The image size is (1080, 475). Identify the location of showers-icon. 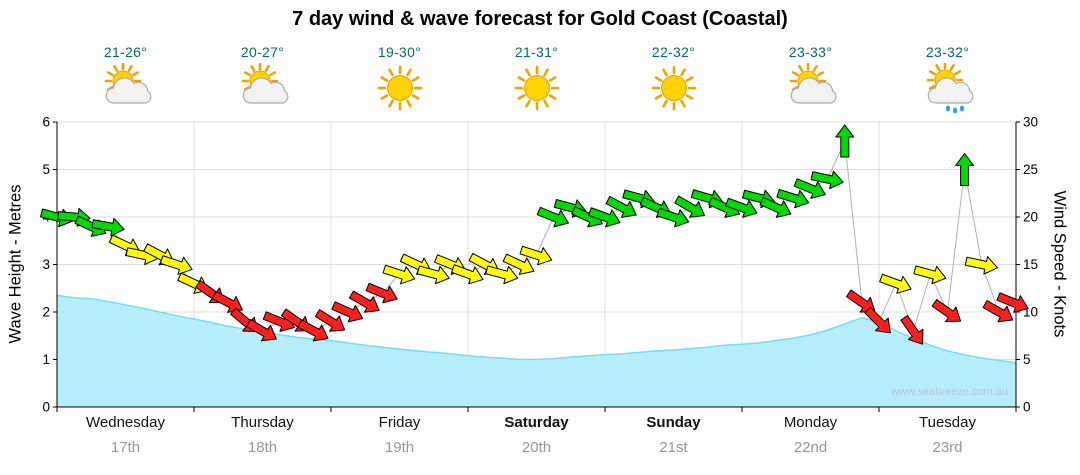
(949, 88).